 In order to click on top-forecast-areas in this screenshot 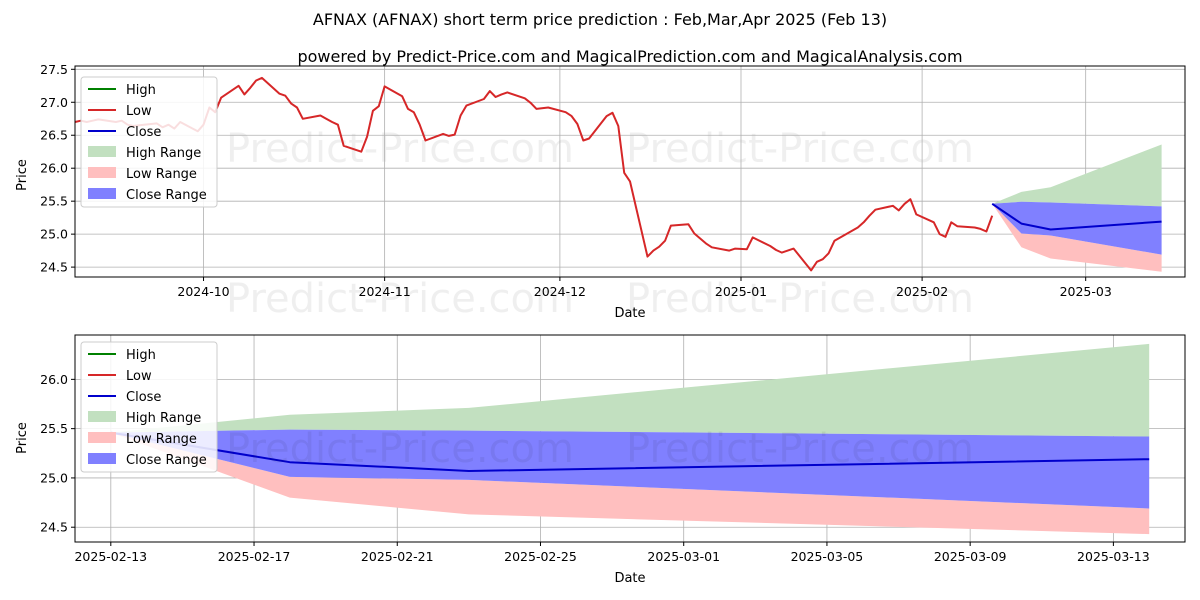, I will do `click(1077, 208)`.